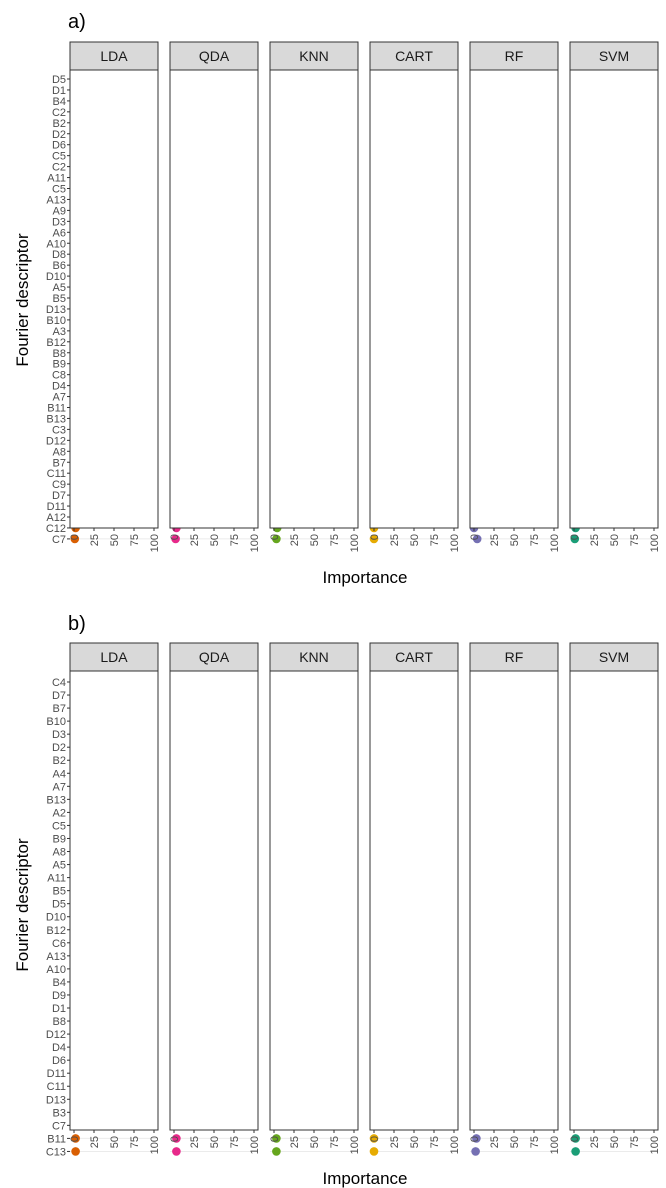 This screenshot has width=666, height=1188. Describe the element at coordinates (59, 774) in the screenshot. I see `y-tick-label: A4` at that location.